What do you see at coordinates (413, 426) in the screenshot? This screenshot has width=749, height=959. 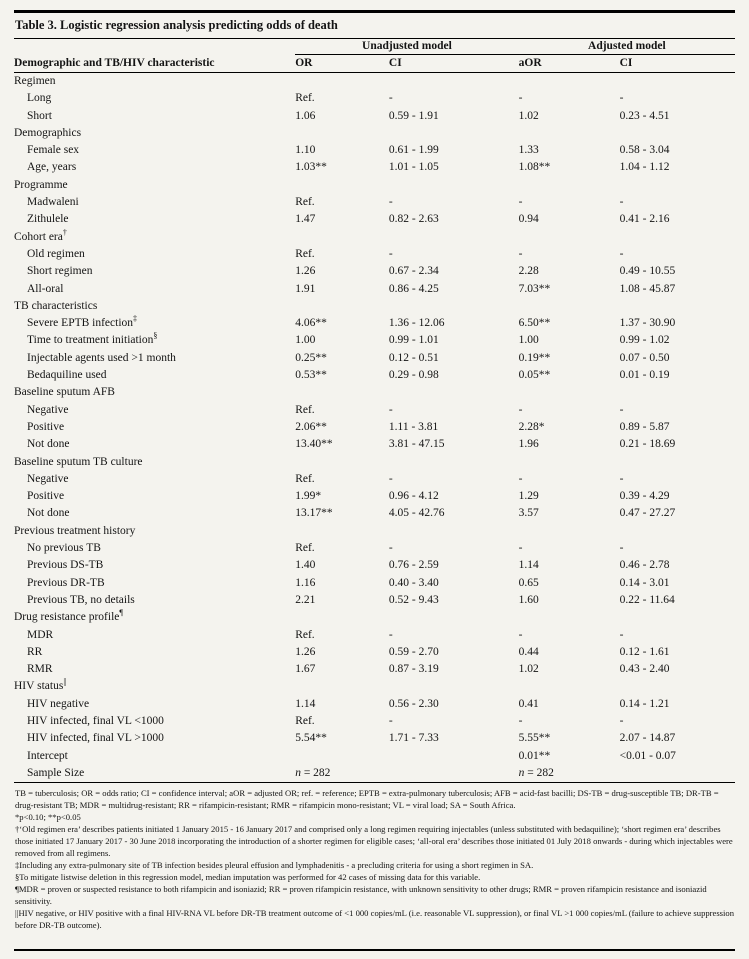 I see `cell-ci1: 1.11 - 3.81` at bounding box center [413, 426].